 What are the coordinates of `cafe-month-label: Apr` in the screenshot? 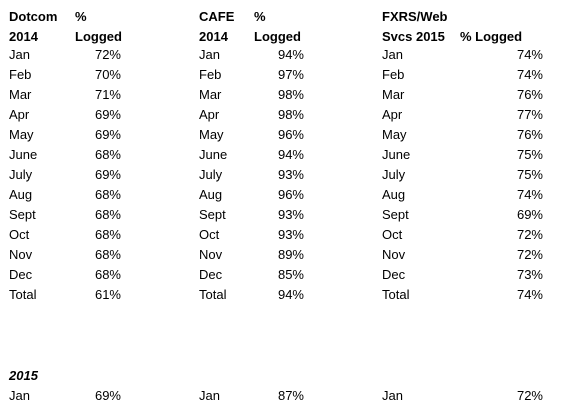 It's located at (209, 114).